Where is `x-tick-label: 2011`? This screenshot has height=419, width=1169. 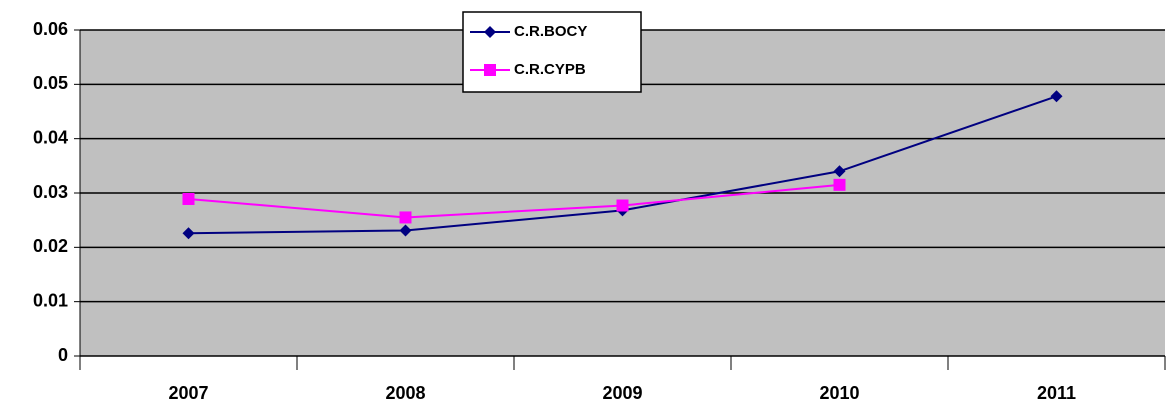
x-tick-label: 2011 is located at coordinates (1056, 393).